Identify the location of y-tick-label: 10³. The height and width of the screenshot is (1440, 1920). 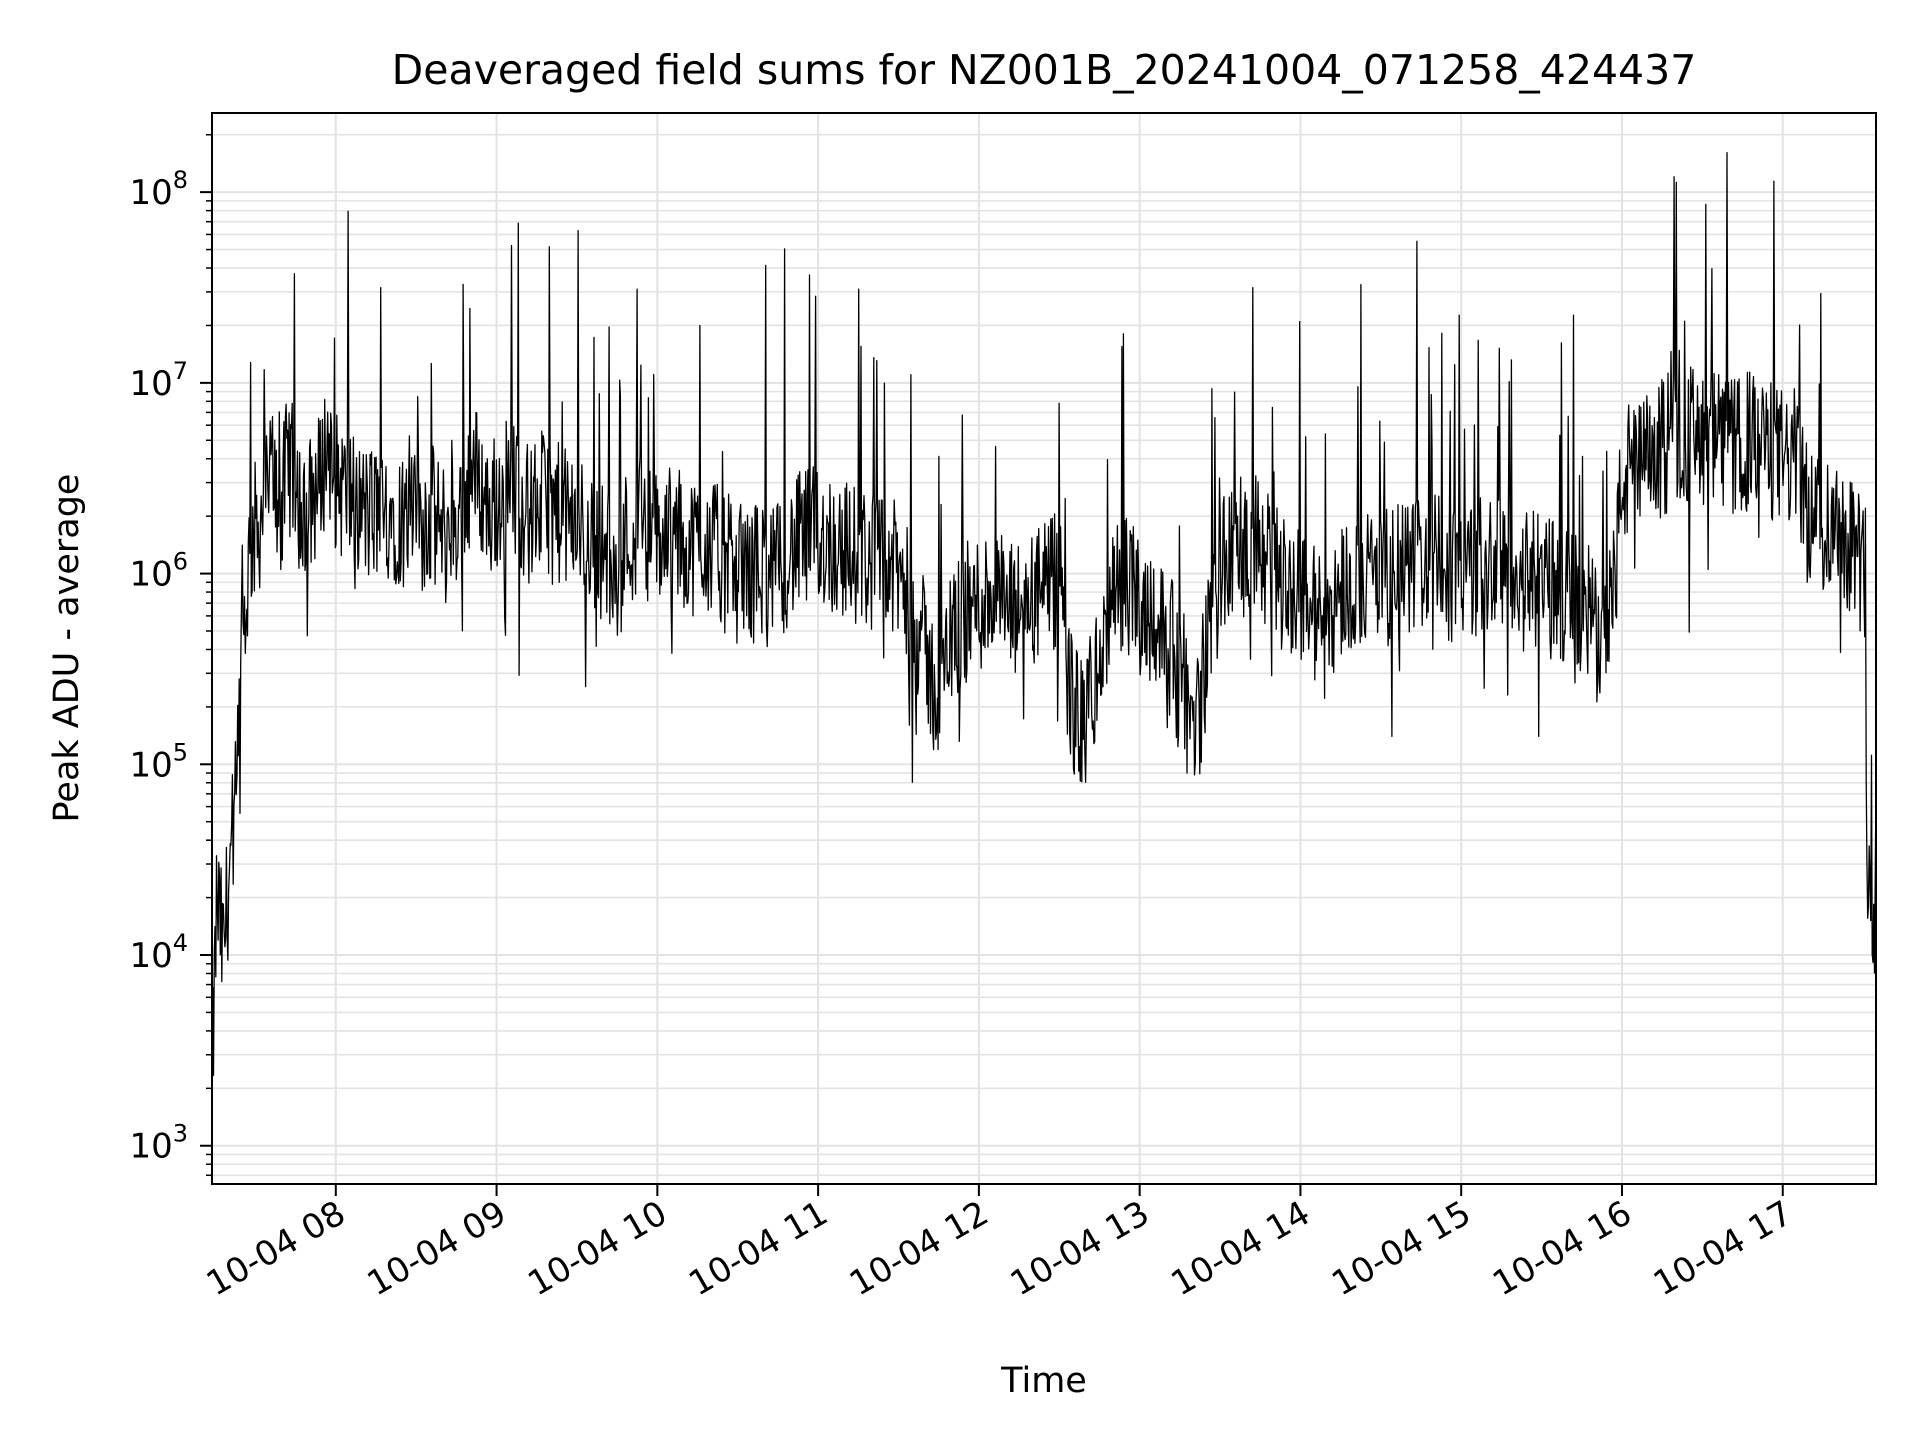
(158, 1143).